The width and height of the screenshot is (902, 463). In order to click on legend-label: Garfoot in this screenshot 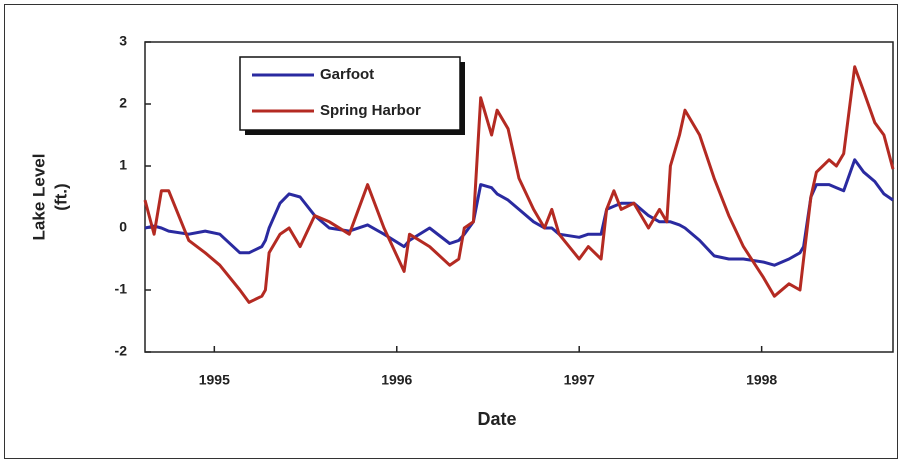, I will do `click(347, 74)`.